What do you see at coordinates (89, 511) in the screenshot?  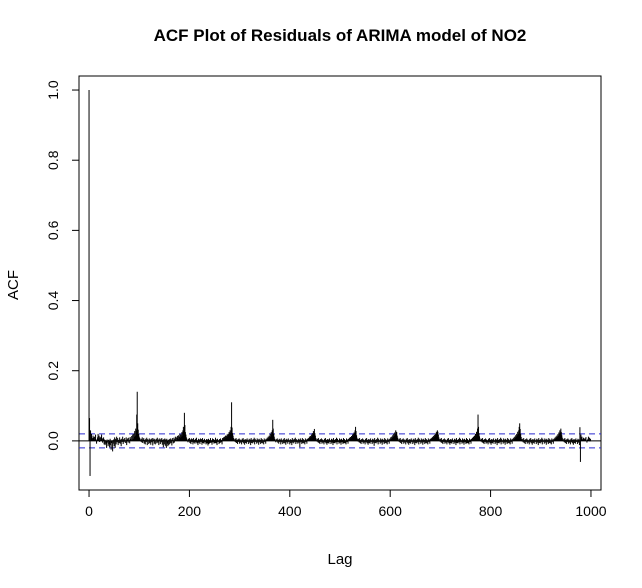 I see `x-tick-label: 0` at bounding box center [89, 511].